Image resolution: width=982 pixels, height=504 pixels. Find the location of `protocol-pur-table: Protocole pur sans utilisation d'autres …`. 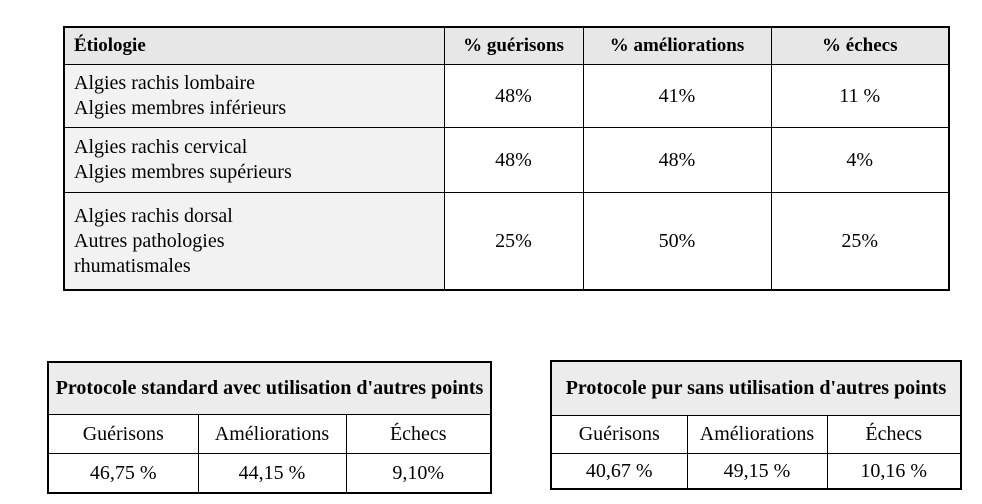

protocol-pur-table: Protocole pur sans utilisation d'autres … is located at coordinates (756, 425).